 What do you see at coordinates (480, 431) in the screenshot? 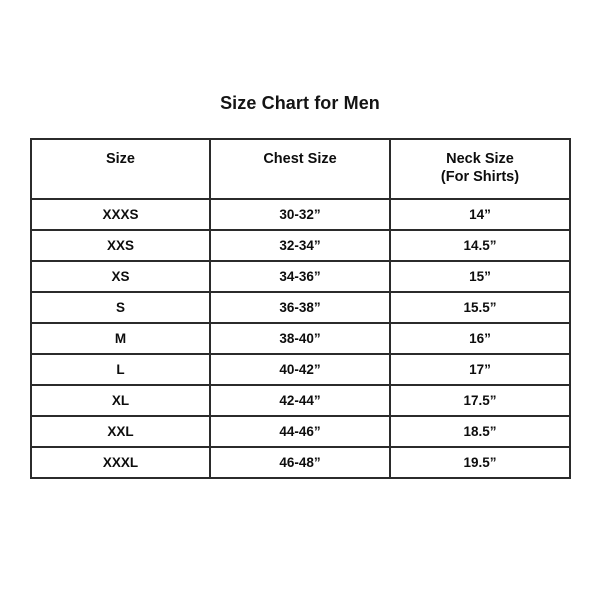
I see `cell-neck-size: 18.5”` at bounding box center [480, 431].